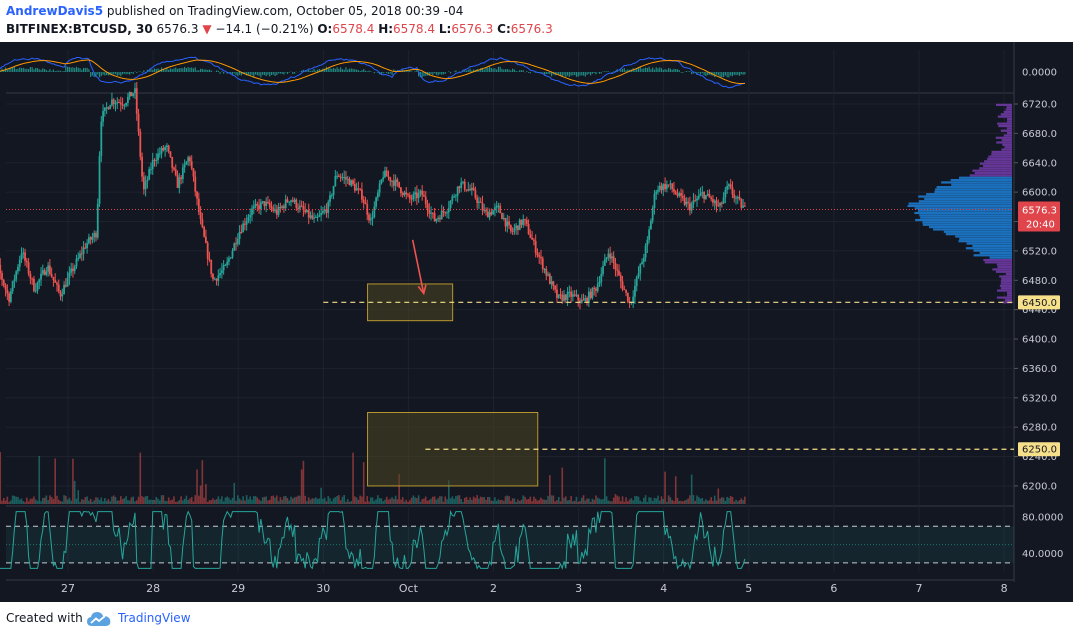  What do you see at coordinates (504, 29) in the screenshot?
I see `close-label: C:` at bounding box center [504, 29].